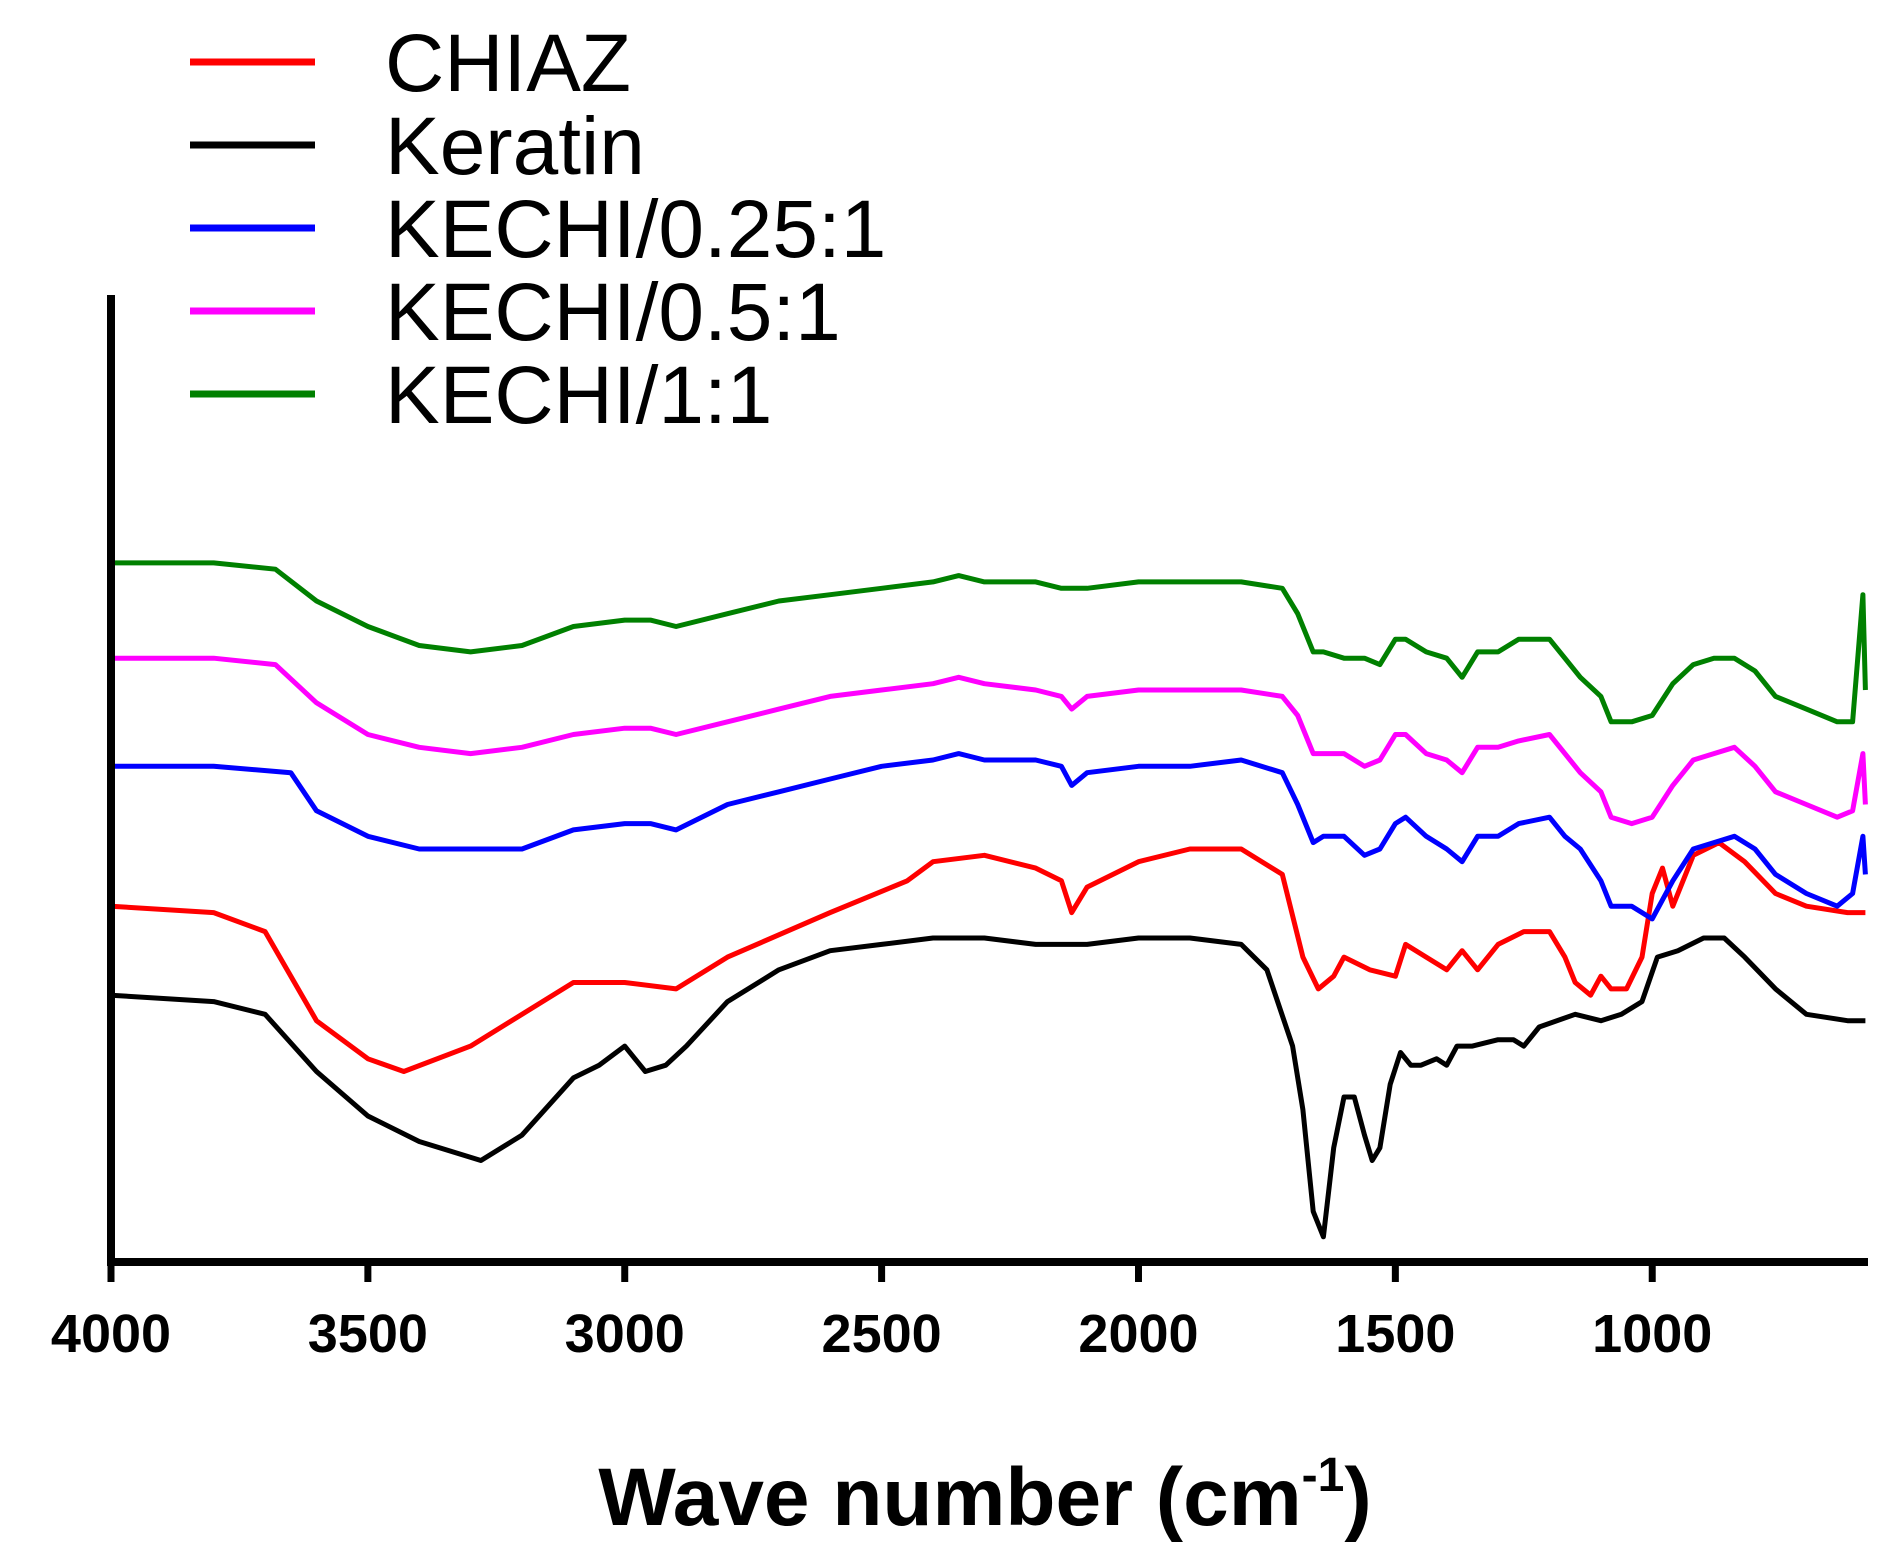  What do you see at coordinates (988, 957) in the screenshot?
I see `series-line-chiaz` at bounding box center [988, 957].